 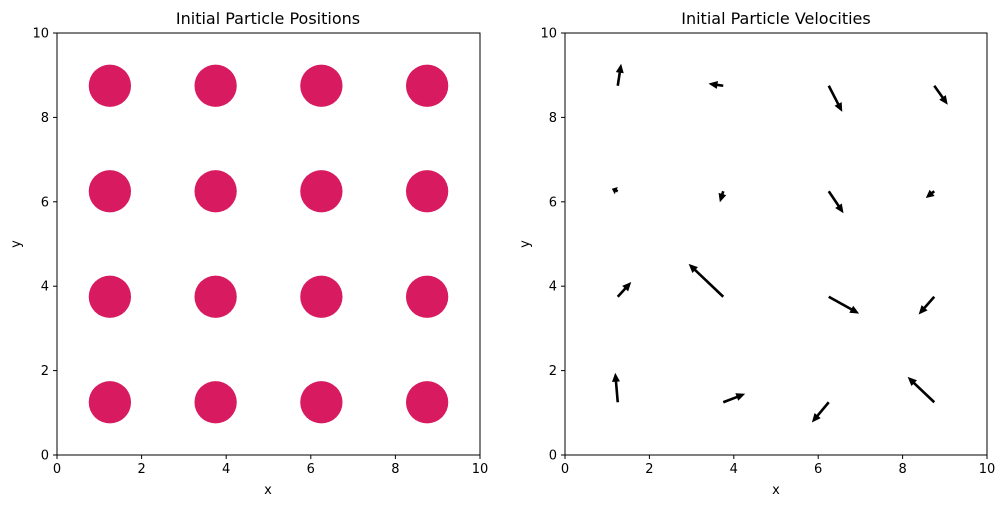 I want to click on velocities-y-tick-label: 6, so click(x=553, y=202).